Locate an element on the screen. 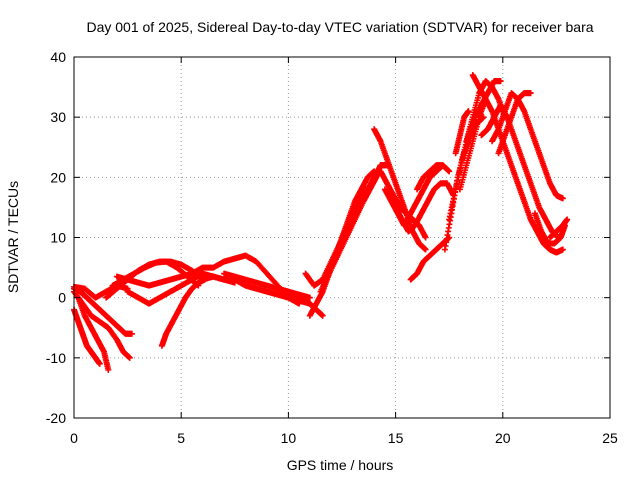  x-tick-label: 5 is located at coordinates (181, 438).